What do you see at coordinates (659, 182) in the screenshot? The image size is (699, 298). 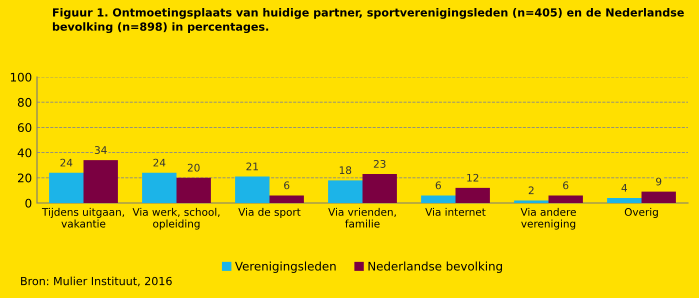 I see `data-label: 9` at bounding box center [659, 182].